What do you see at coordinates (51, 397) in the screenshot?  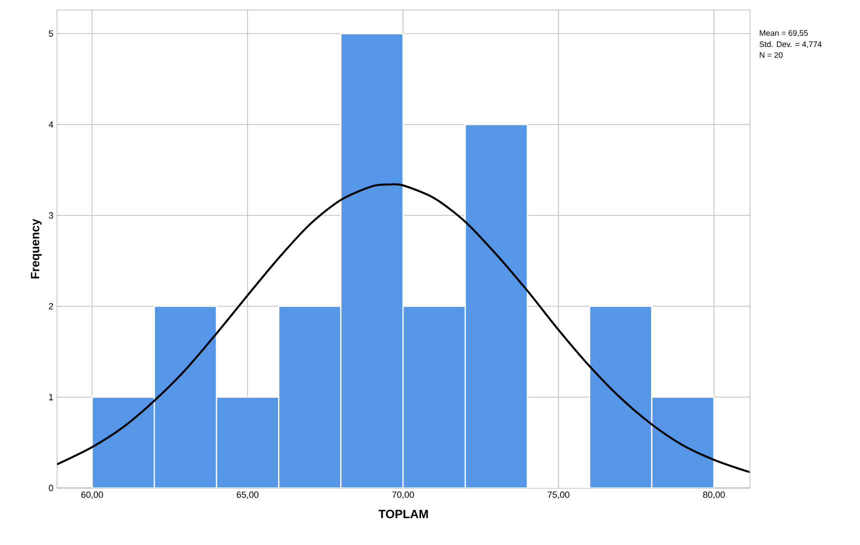 I see `y-tick-label: 1` at bounding box center [51, 397].